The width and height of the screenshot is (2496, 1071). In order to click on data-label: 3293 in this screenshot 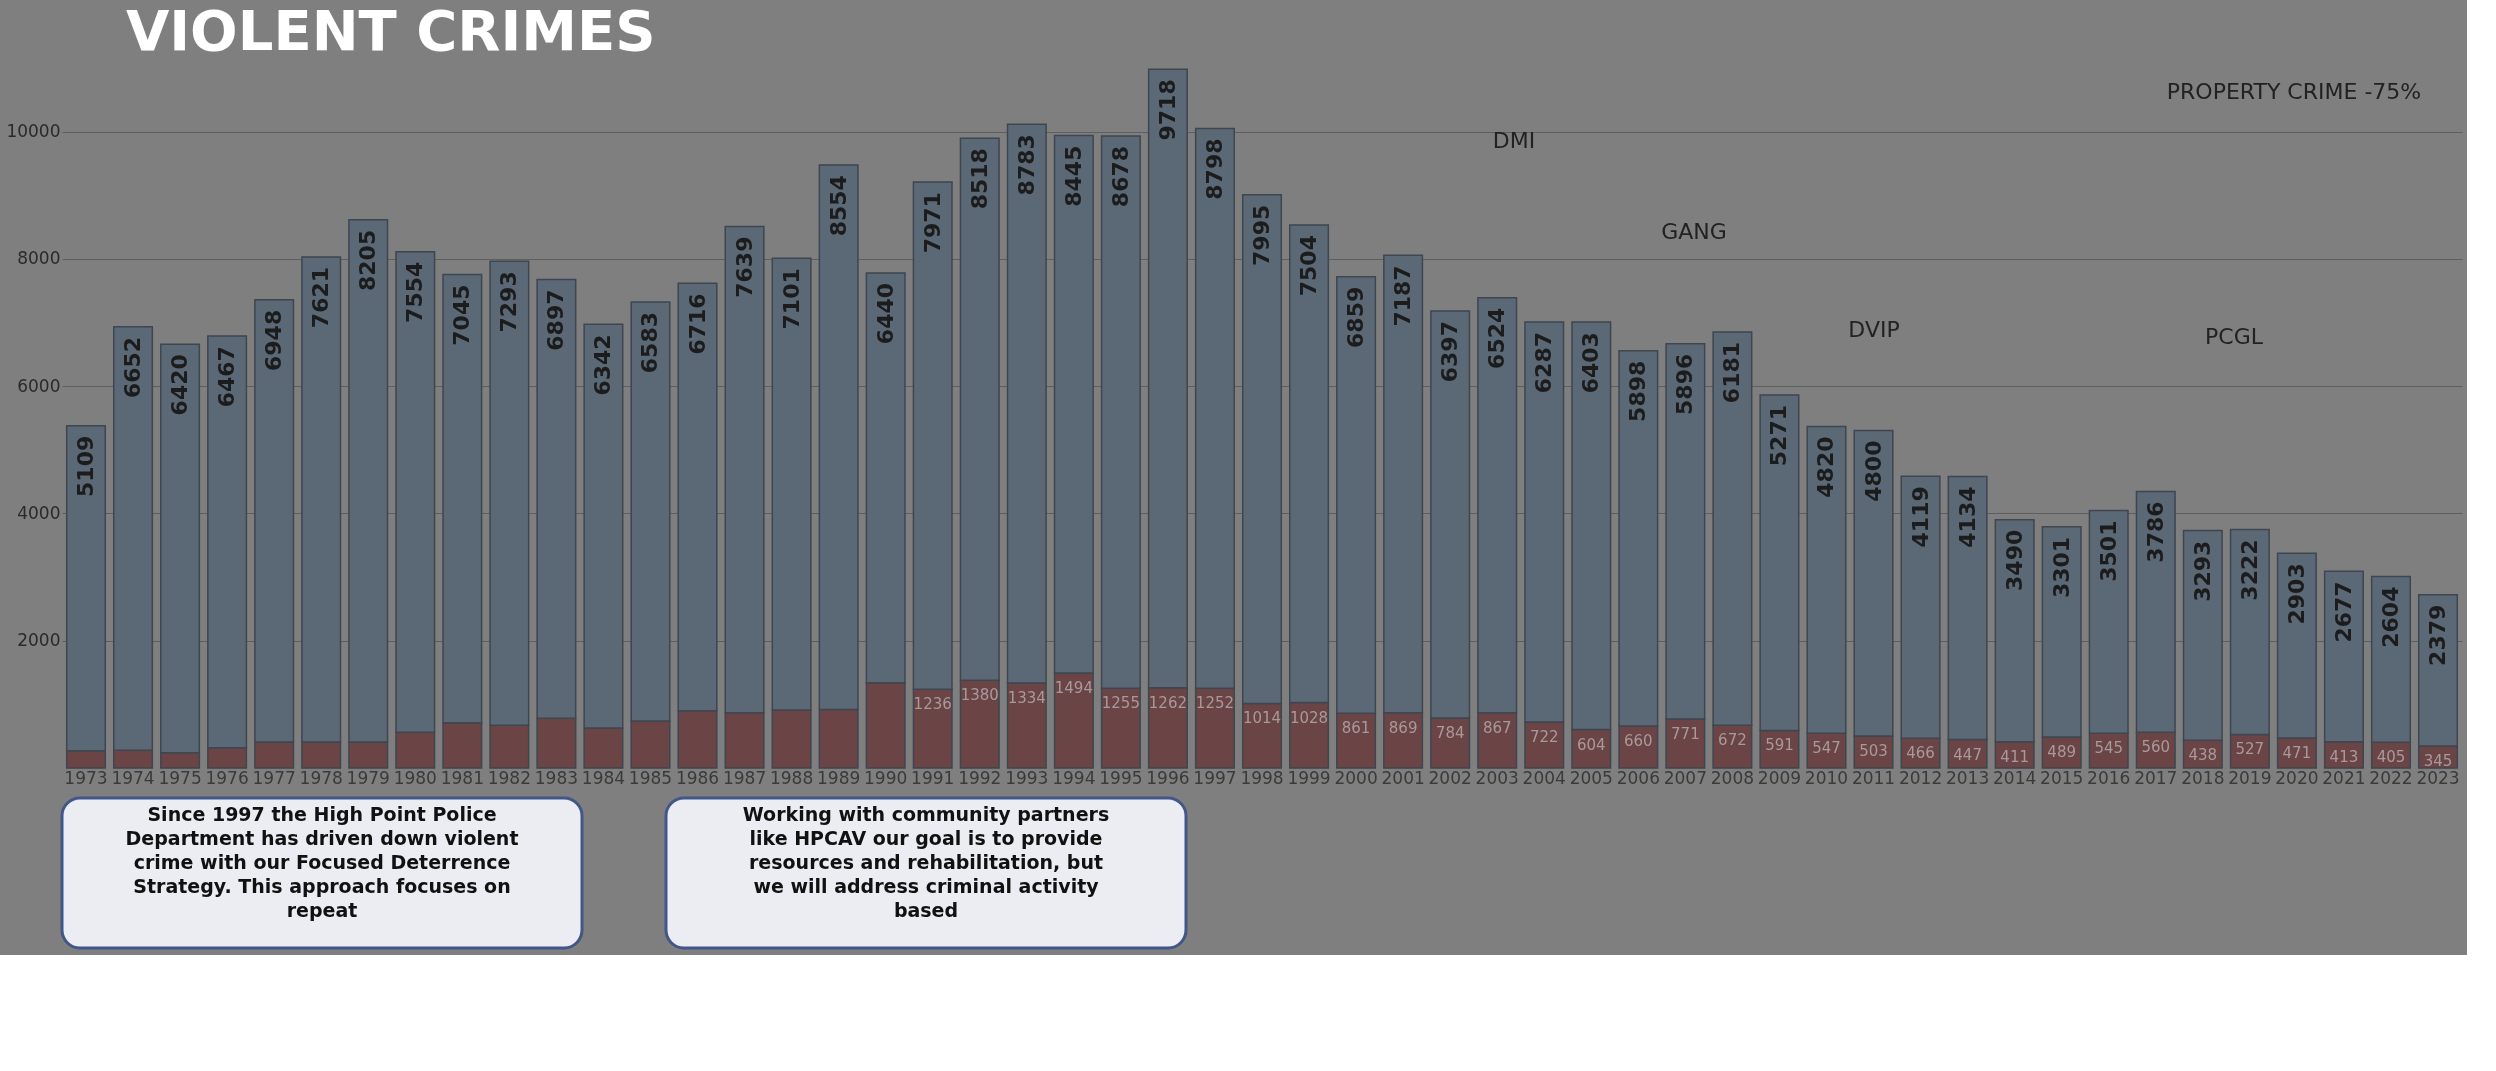, I will do `click(2202, 571)`.